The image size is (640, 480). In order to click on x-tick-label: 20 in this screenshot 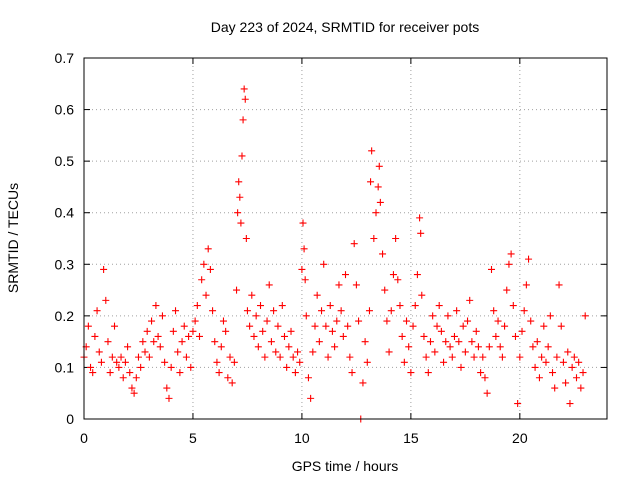, I will do `click(520, 438)`.